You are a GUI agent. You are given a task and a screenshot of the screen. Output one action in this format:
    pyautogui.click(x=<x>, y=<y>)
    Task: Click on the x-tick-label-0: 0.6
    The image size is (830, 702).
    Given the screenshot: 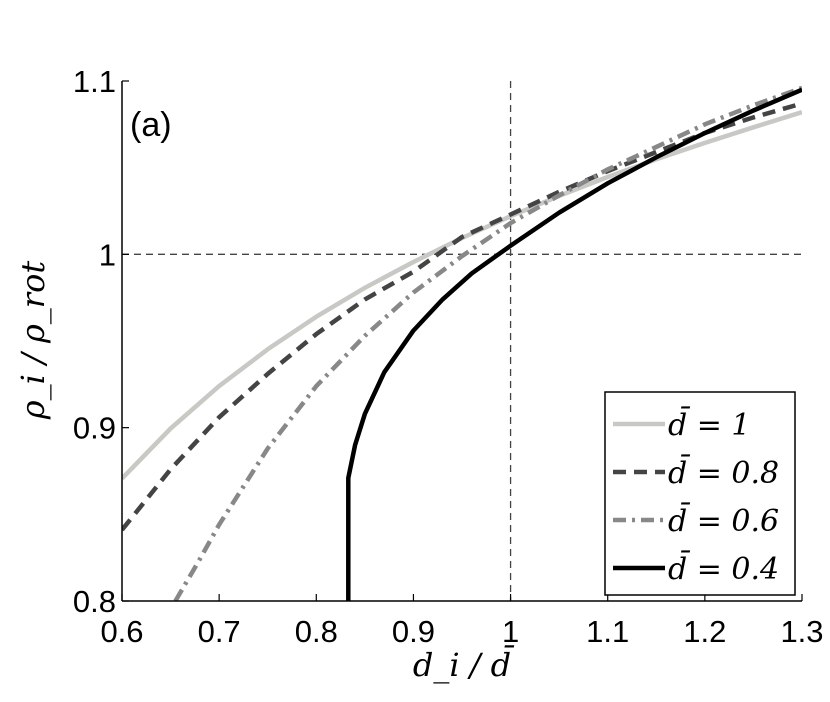 What is the action you would take?
    pyautogui.click(x=121, y=631)
    